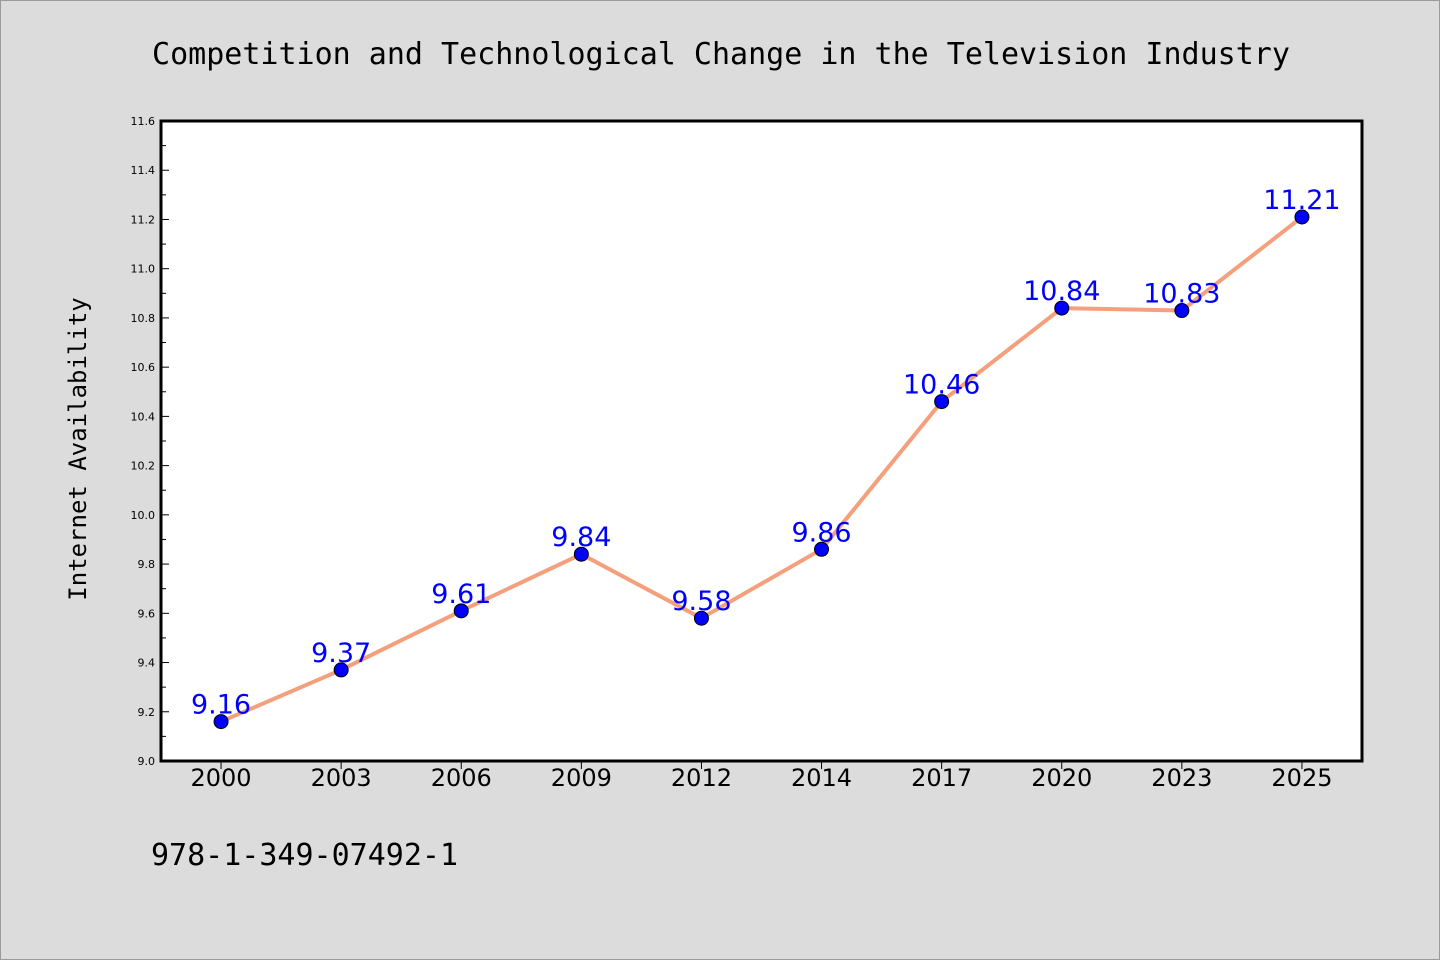 Image resolution: width=1440 pixels, height=960 pixels. Describe the element at coordinates (304, 855) in the screenshot. I see `footer-isbn: 978-1-349-07492-1` at that location.